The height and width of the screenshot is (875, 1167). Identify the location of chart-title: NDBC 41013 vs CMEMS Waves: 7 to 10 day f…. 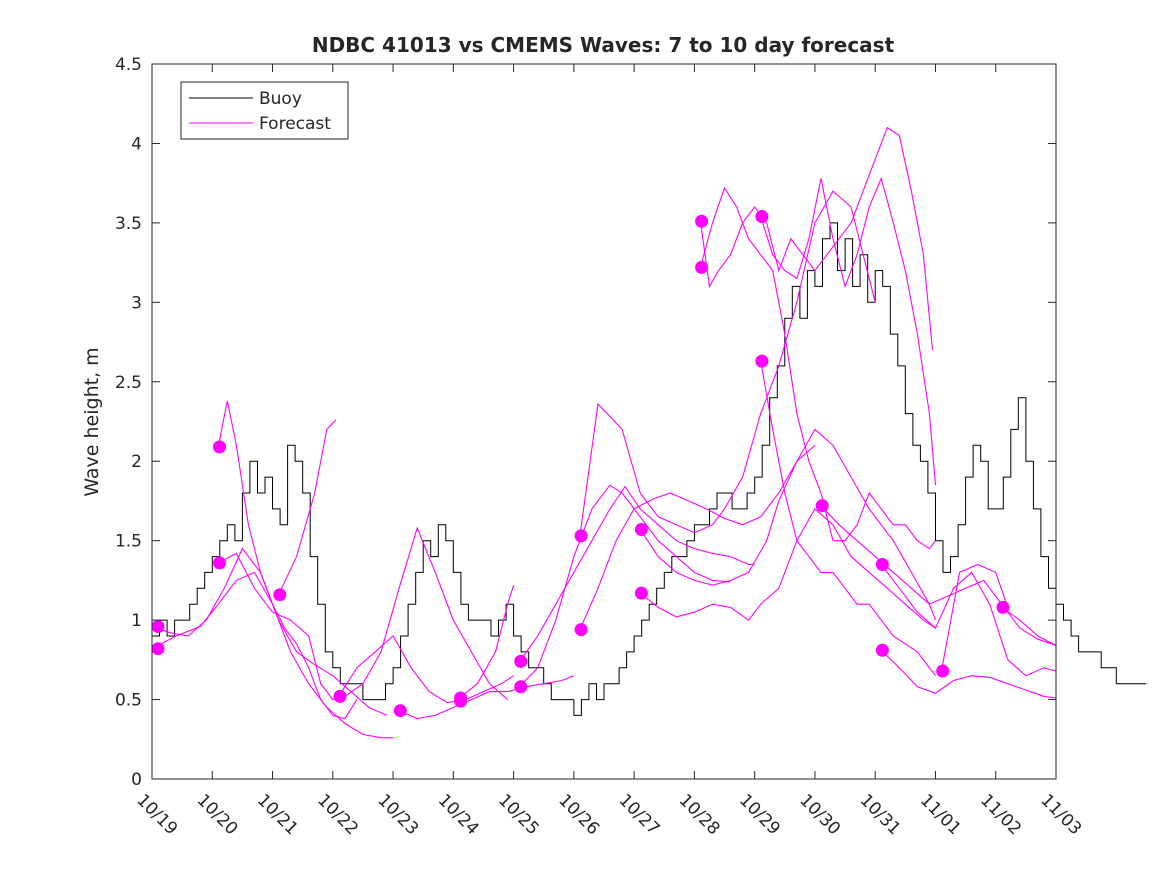
(603, 45).